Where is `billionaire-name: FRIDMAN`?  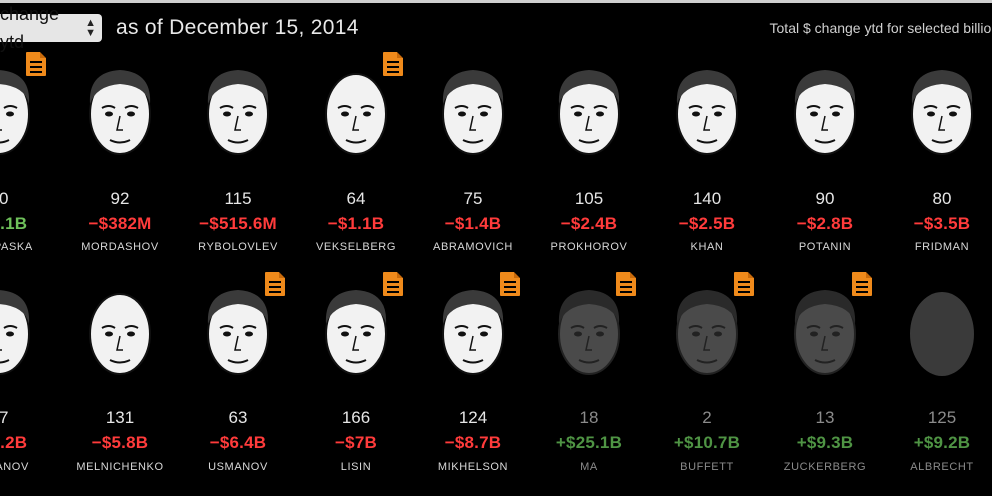 billionaire-name: FRIDMAN is located at coordinates (942, 247).